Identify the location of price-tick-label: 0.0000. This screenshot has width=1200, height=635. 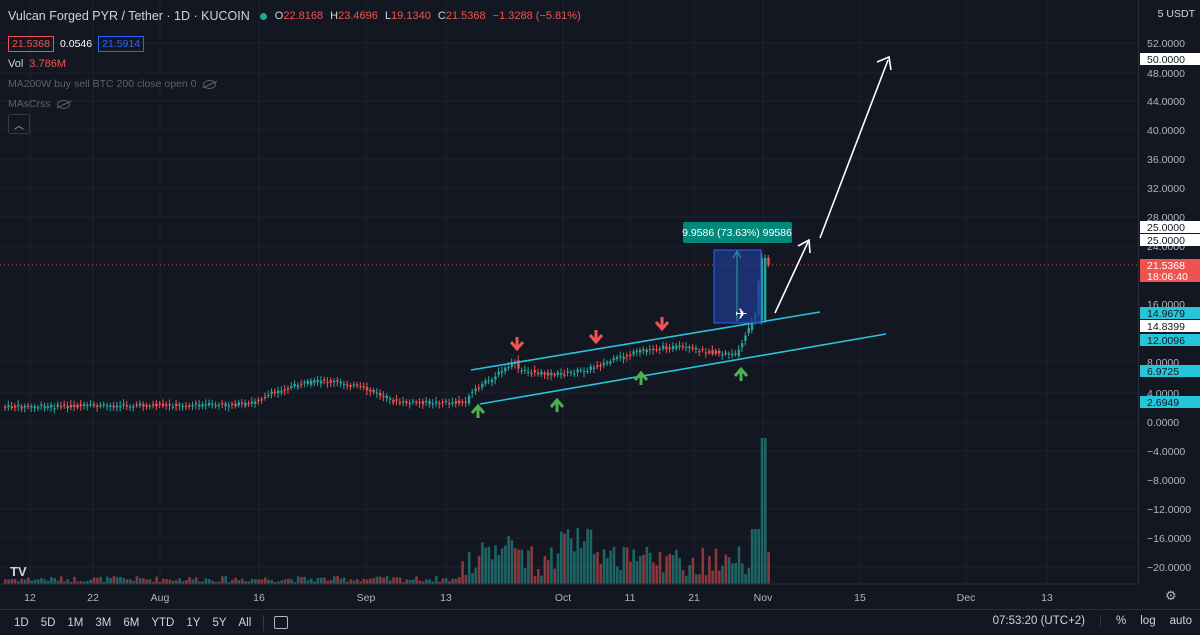
(1163, 423).